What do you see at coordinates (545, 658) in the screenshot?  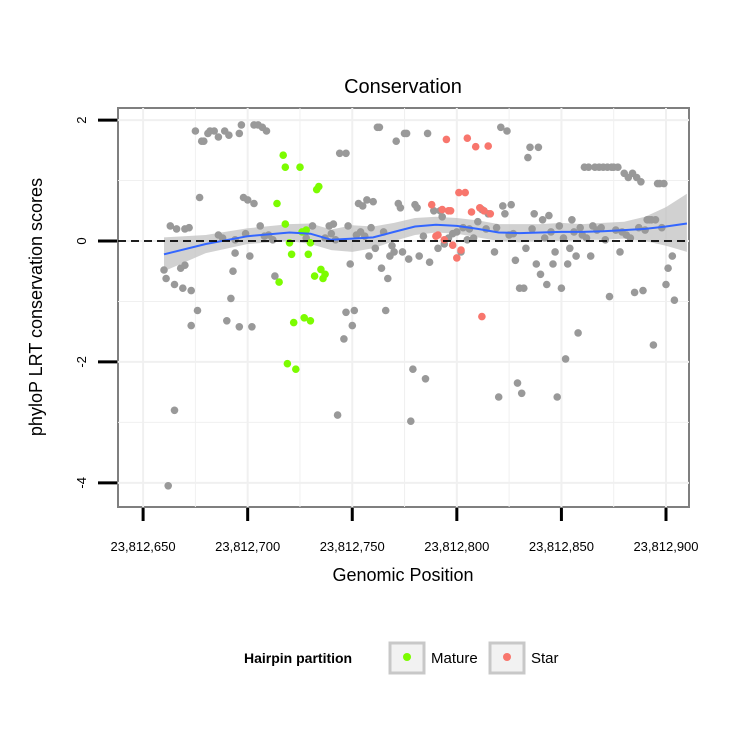 I see `legend-label-star: Star` at bounding box center [545, 658].